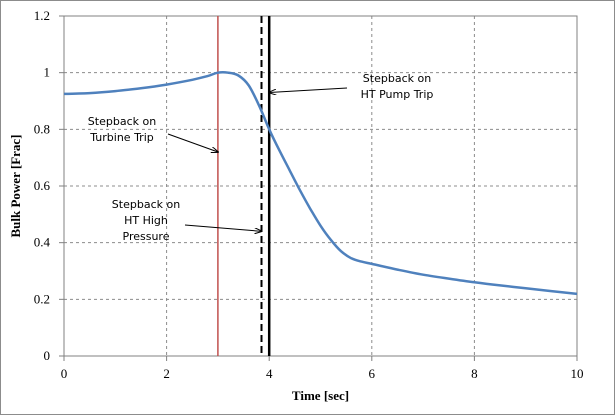  I want to click on x-tick-label: 0, so click(64, 373).